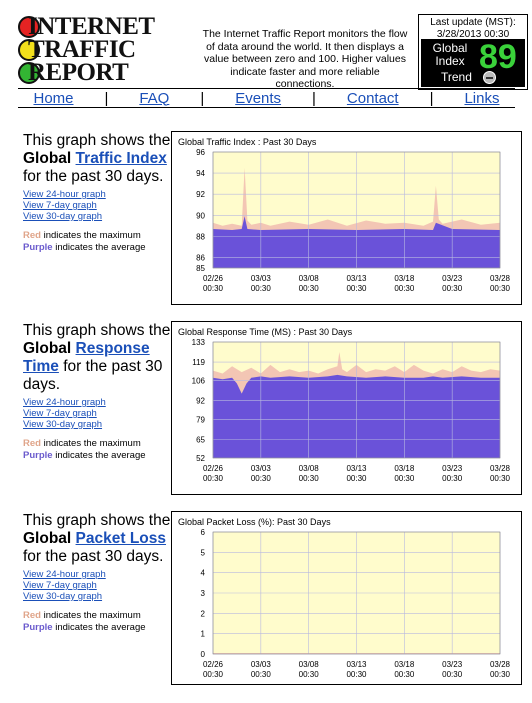 This screenshot has height=703, width=532. What do you see at coordinates (473, 34) in the screenshot?
I see `last-update-value: 3/28/2013 00:30` at bounding box center [473, 34].